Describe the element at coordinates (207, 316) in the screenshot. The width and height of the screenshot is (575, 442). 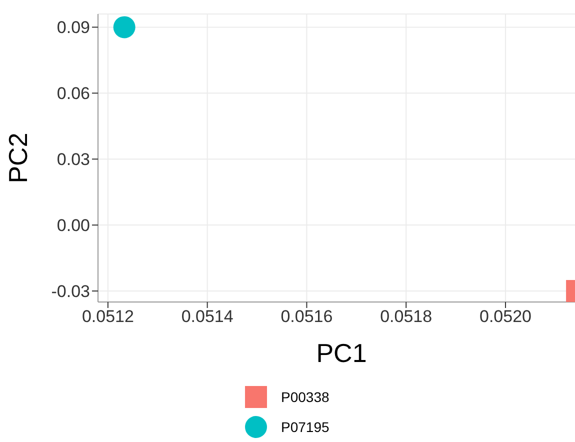
I see `x-tick-label: 0.0514` at that location.